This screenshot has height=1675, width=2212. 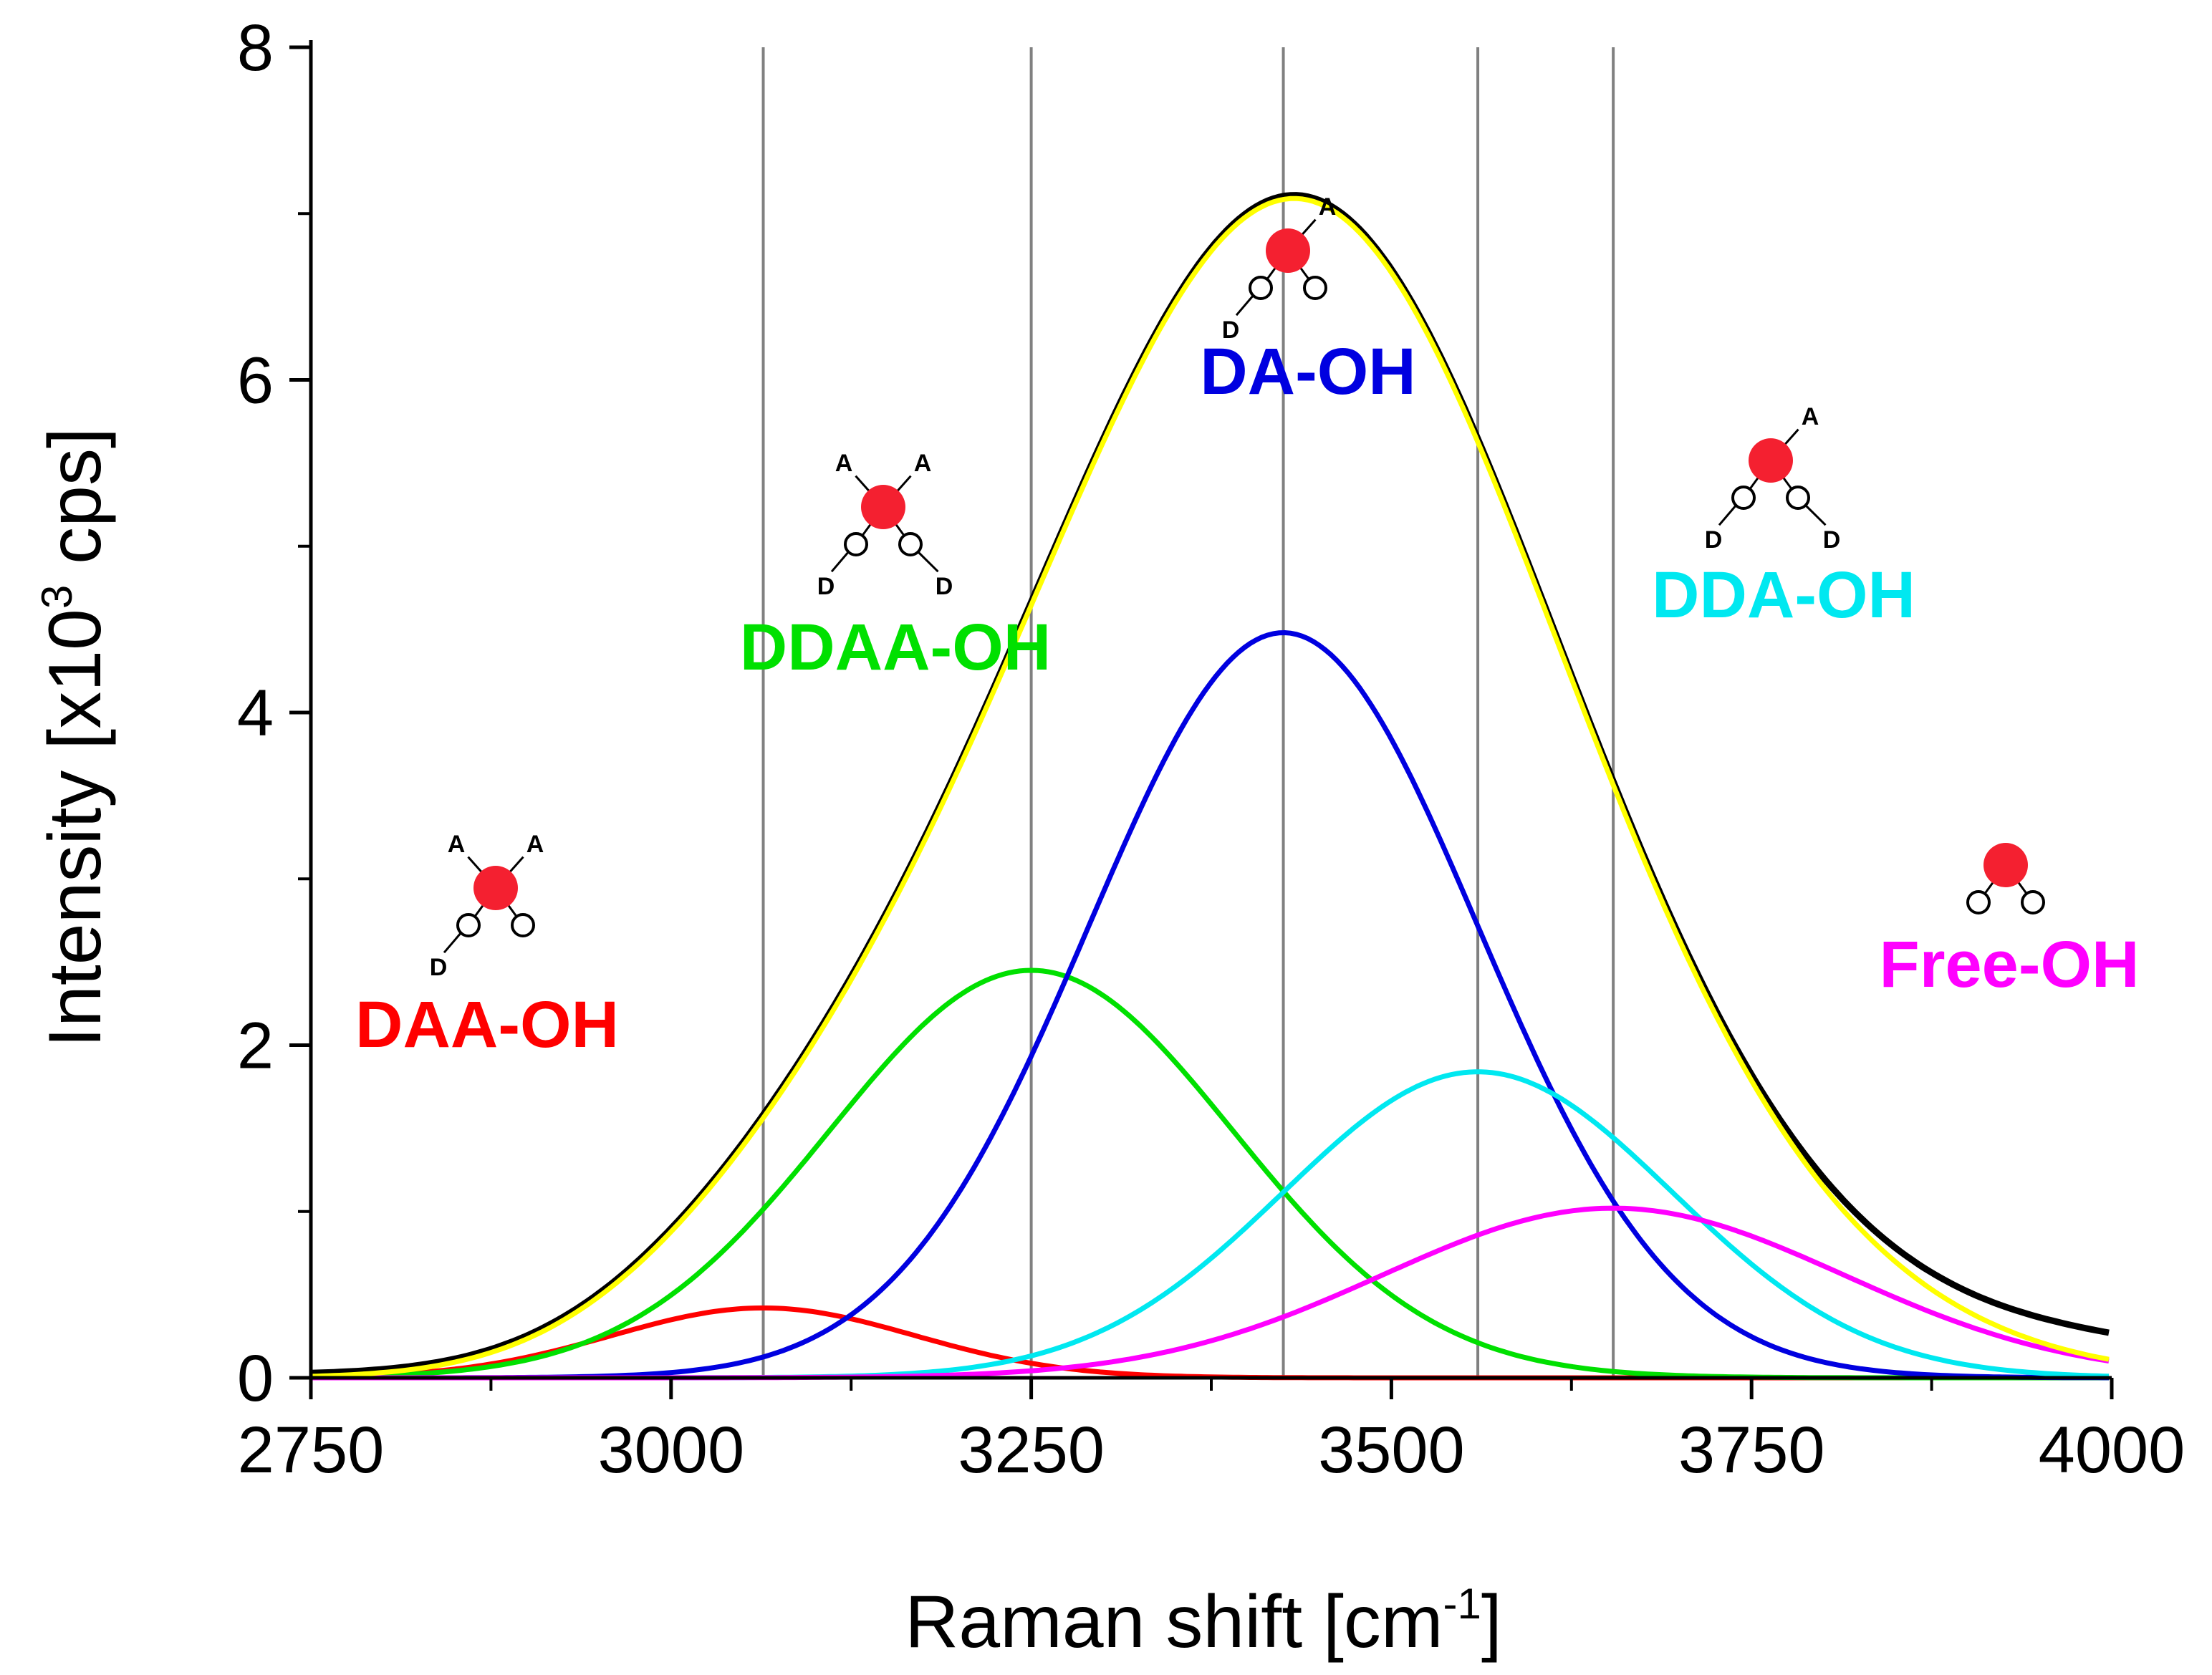 I want to click on series-free-oh, so click(x=1210, y=1293).